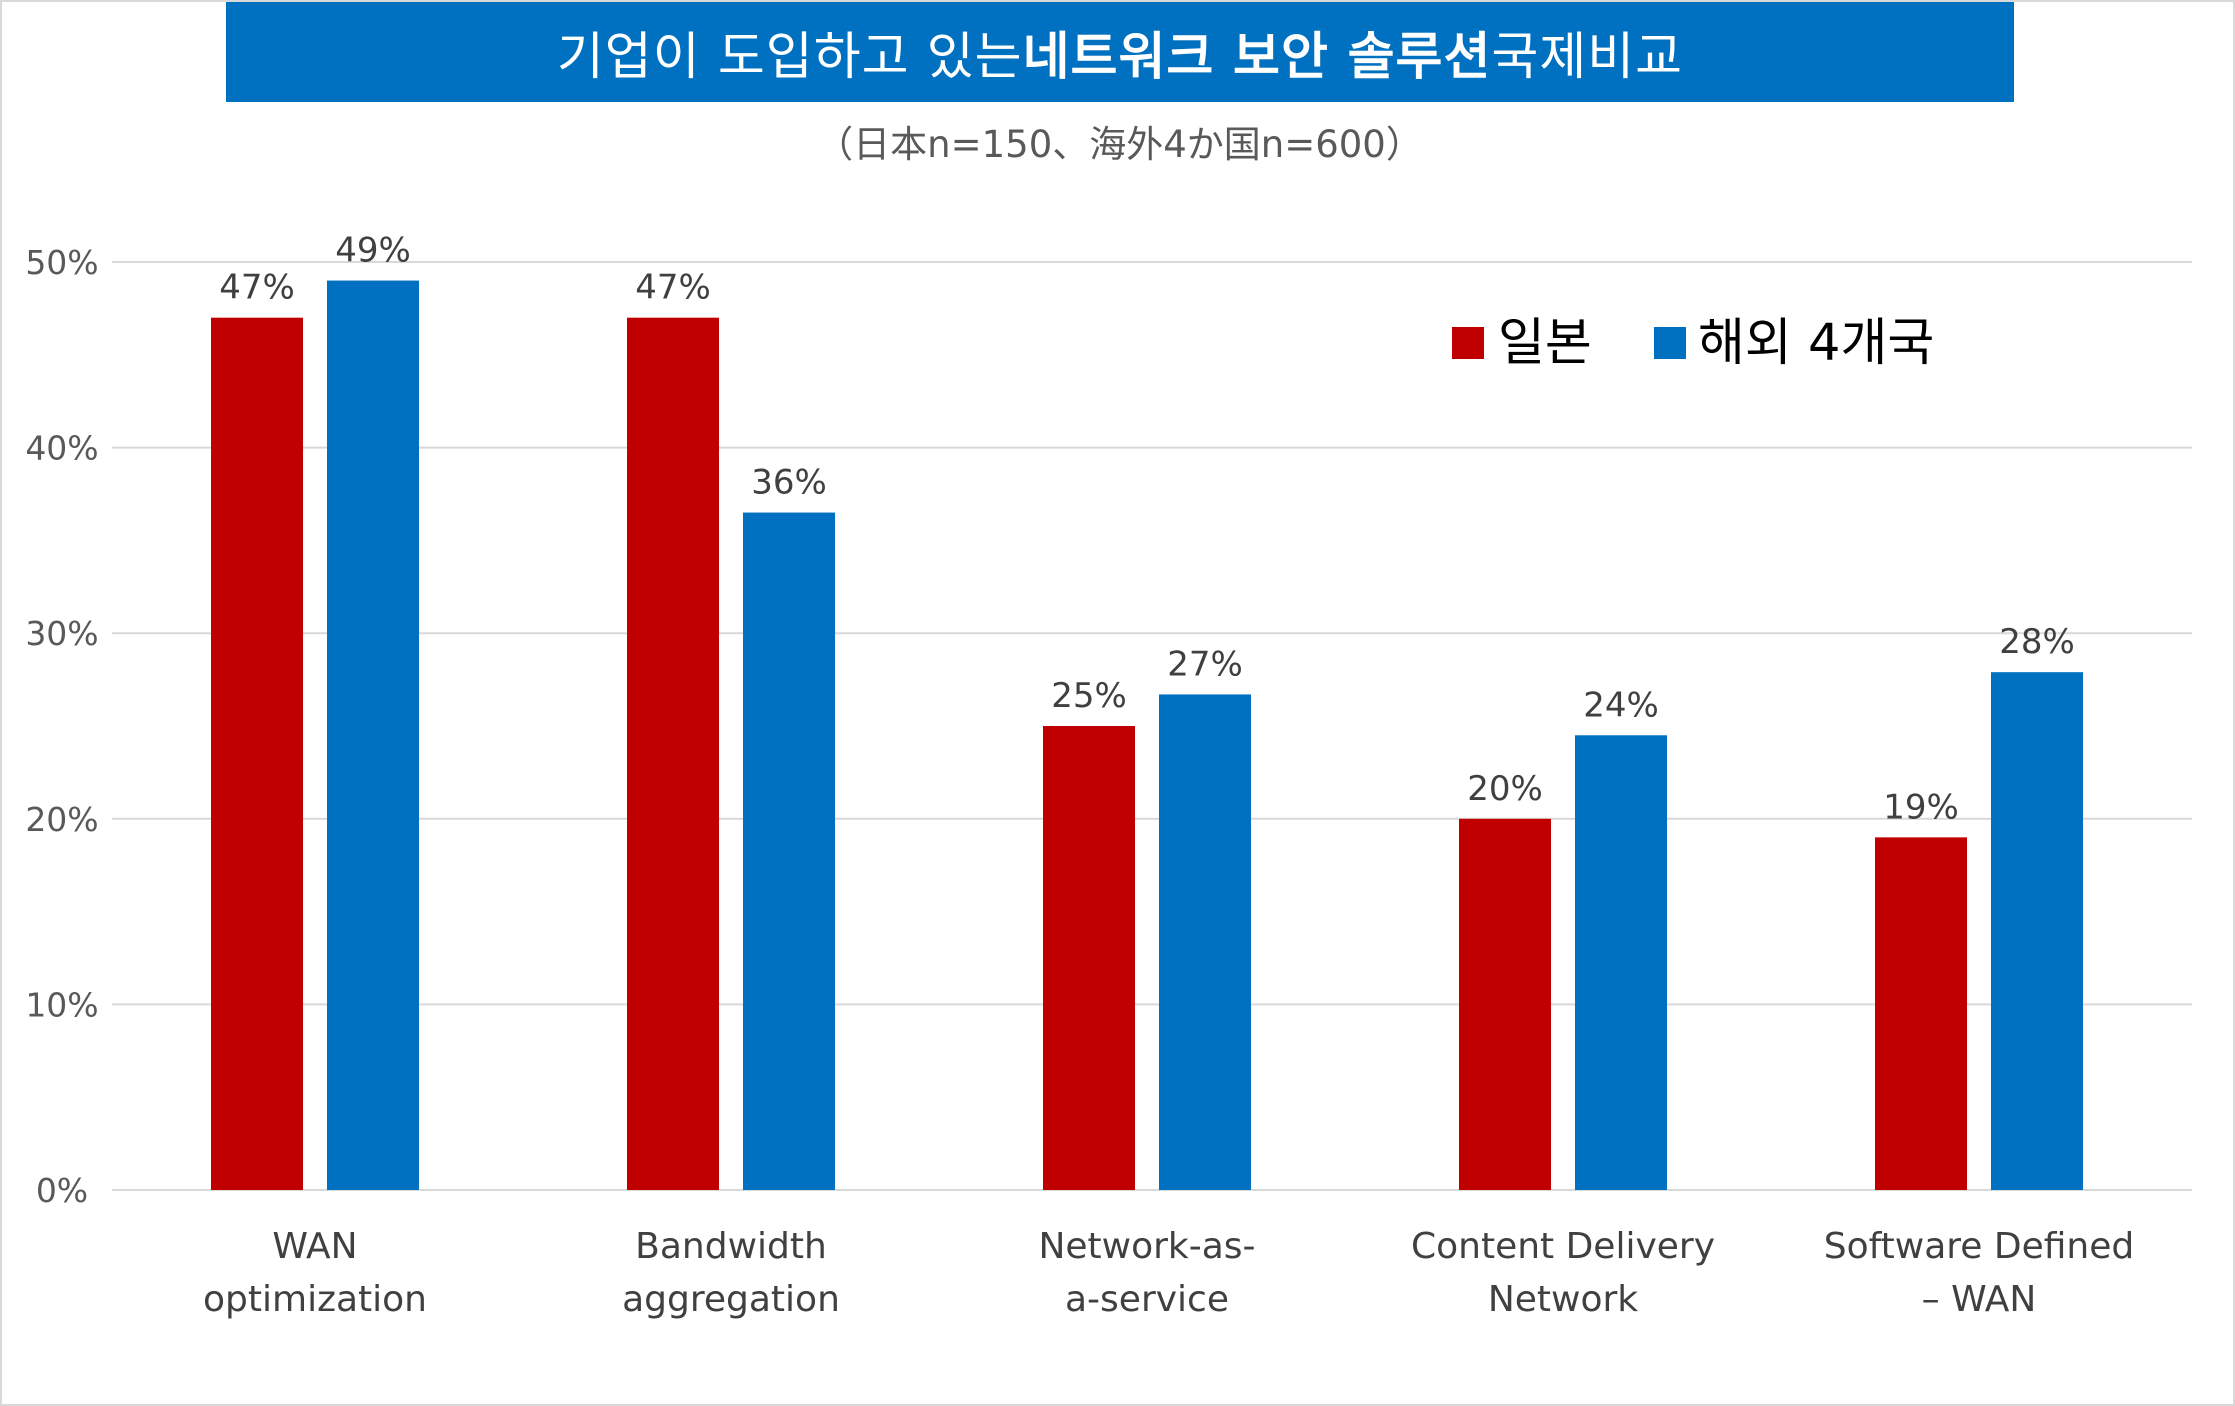 This screenshot has width=2235, height=1406. What do you see at coordinates (61, 1004) in the screenshot?
I see `y-tick-label: 10%` at bounding box center [61, 1004].